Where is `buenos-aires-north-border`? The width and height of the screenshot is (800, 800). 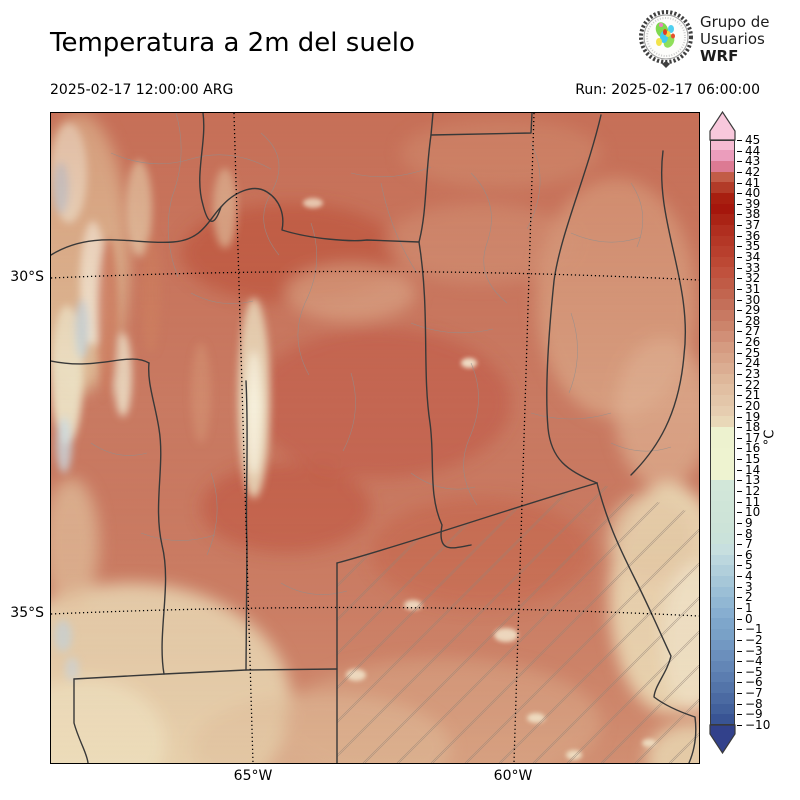 buenos-aires-north-border is located at coordinates (467, 523).